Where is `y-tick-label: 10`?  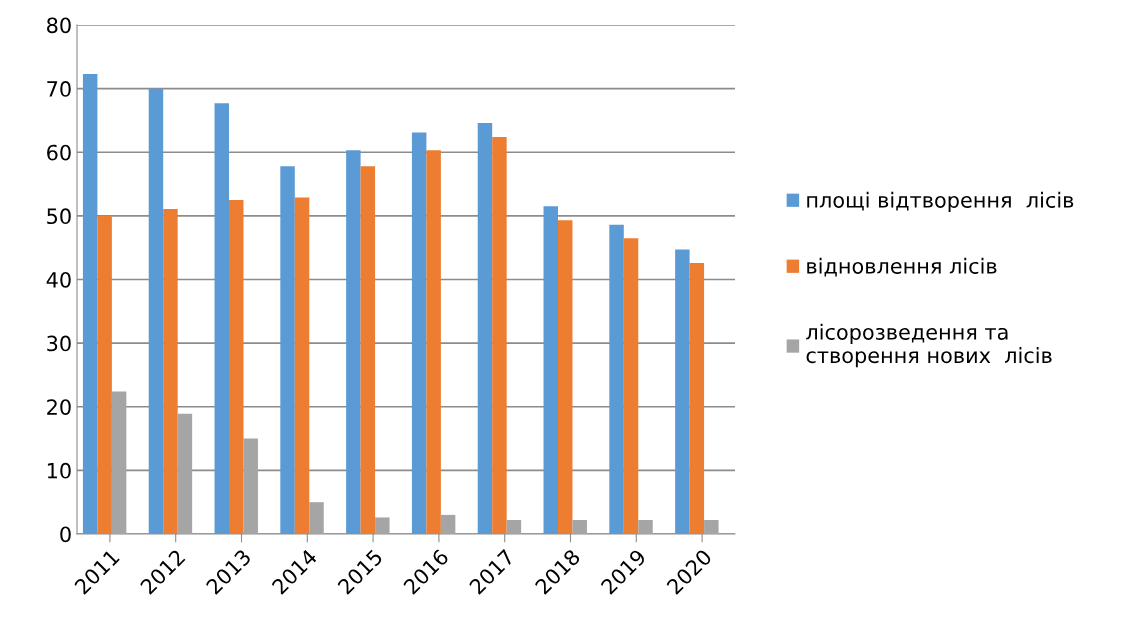
y-tick-label: 10 is located at coordinates (59, 470).